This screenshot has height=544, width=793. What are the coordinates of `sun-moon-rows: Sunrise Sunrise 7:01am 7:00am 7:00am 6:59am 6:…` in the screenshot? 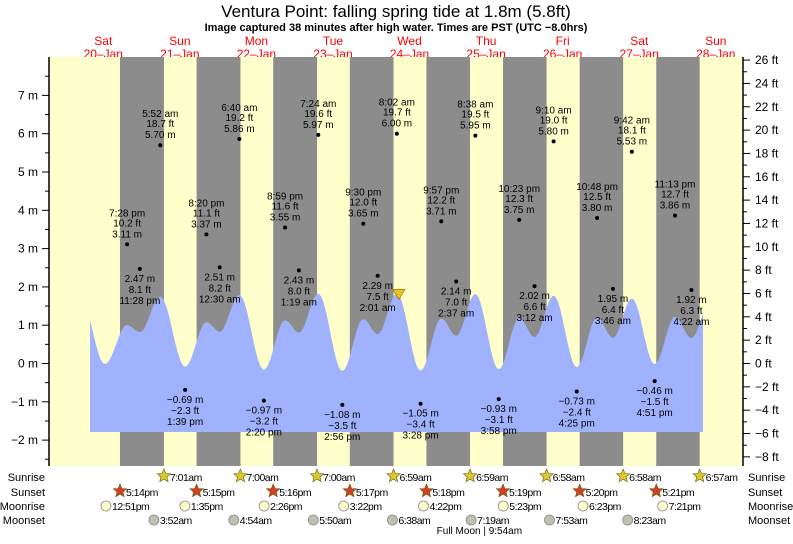 It's located at (396, 502).